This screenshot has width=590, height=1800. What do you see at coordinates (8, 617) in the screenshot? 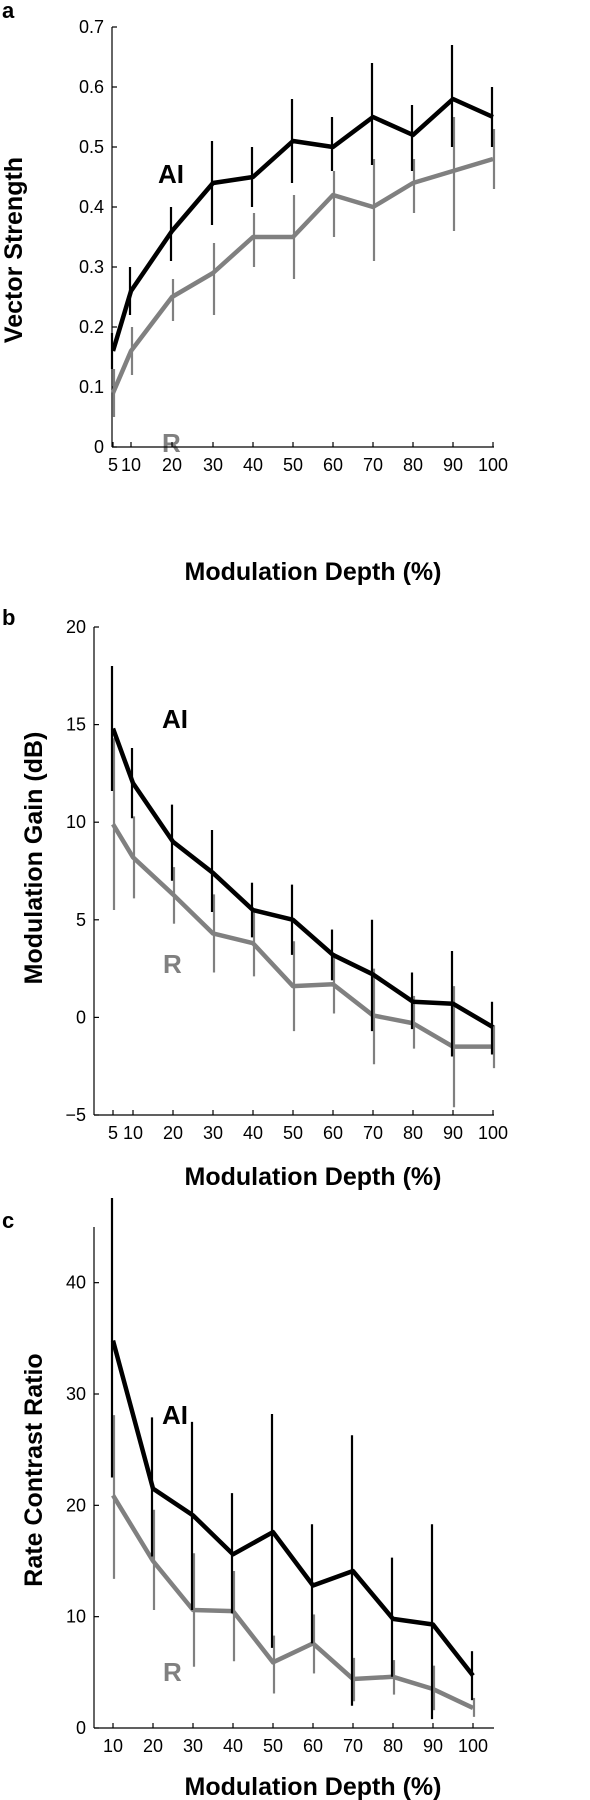
I see `panel-letter-b: b` at bounding box center [8, 617].